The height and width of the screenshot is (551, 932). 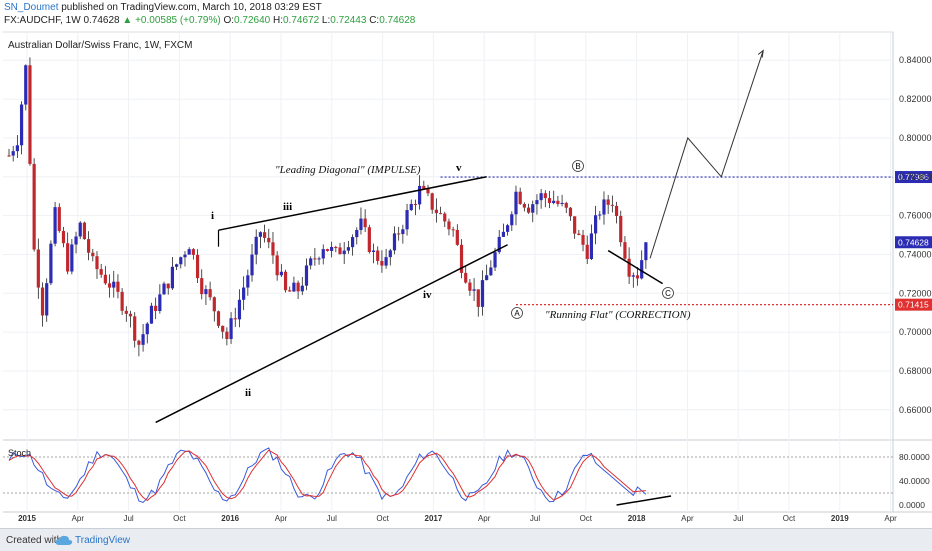 What do you see at coordinates (915, 216) in the screenshot?
I see `price-tick-label: 0.76000` at bounding box center [915, 216].